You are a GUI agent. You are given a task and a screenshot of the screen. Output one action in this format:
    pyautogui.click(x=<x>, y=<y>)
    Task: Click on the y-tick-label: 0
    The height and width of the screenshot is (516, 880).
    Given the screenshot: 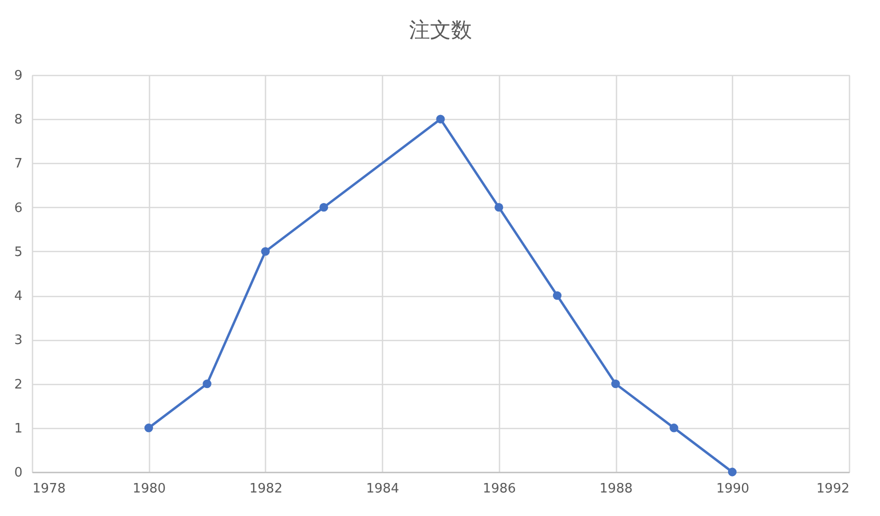 What is the action you would take?
    pyautogui.click(x=18, y=473)
    